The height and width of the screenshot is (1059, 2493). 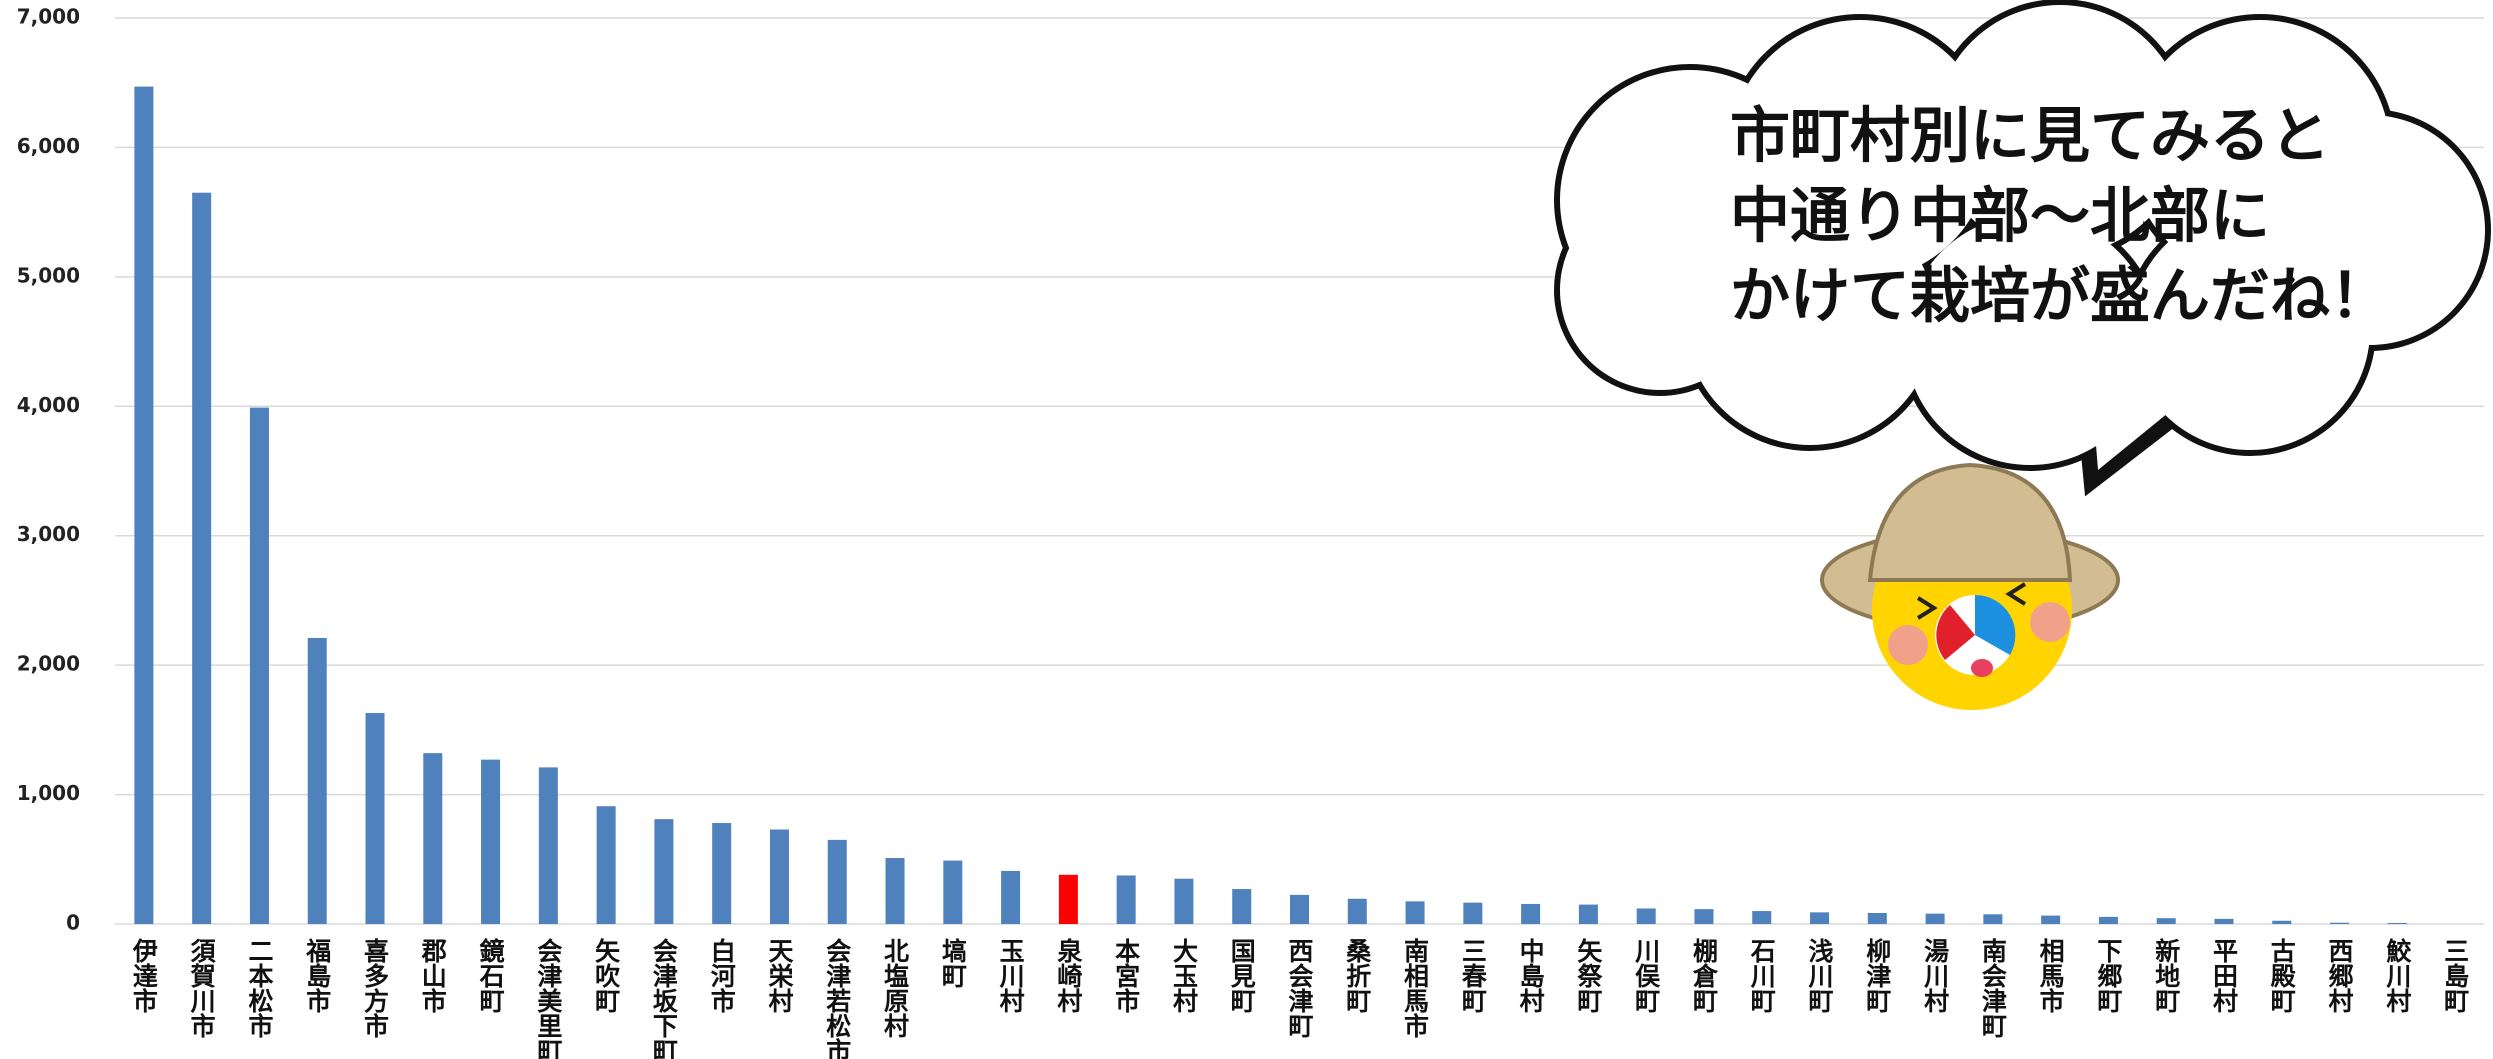 What do you see at coordinates (1970, 586) in the screenshot?
I see `mascot` at bounding box center [1970, 586].